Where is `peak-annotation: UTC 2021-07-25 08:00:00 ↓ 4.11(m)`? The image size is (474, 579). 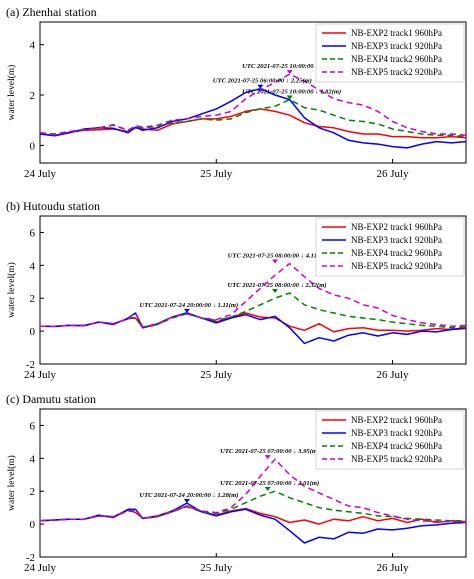
peak-annotation: UTC 2021-07-25 08:00:00 ↓ 4.11(m) is located at coordinates (277, 256).